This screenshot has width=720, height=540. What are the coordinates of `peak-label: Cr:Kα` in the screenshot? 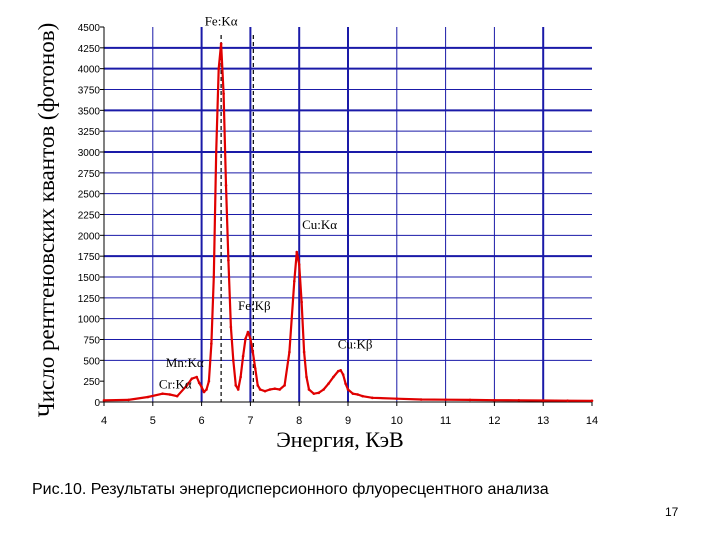 It's located at (175, 384).